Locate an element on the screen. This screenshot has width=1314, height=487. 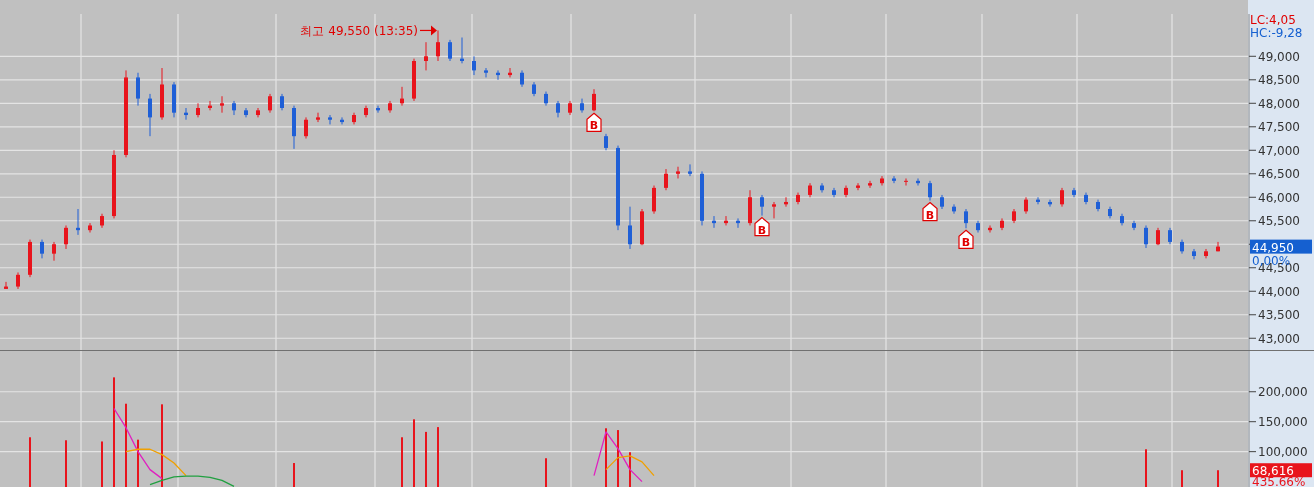
y-tick-label: 150,000 is located at coordinates (1283, 422).